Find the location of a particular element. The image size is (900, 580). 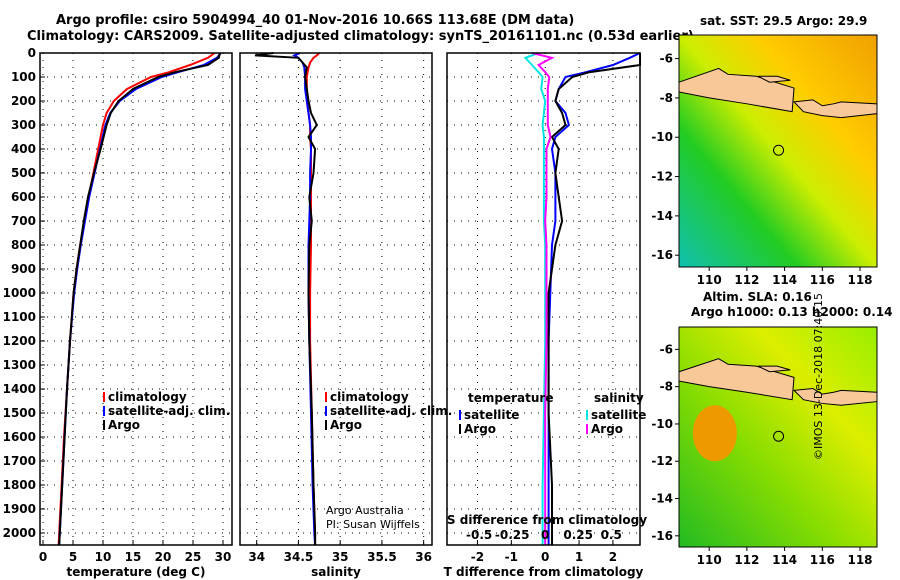

s-tick-label: 0.5 is located at coordinates (611, 535).